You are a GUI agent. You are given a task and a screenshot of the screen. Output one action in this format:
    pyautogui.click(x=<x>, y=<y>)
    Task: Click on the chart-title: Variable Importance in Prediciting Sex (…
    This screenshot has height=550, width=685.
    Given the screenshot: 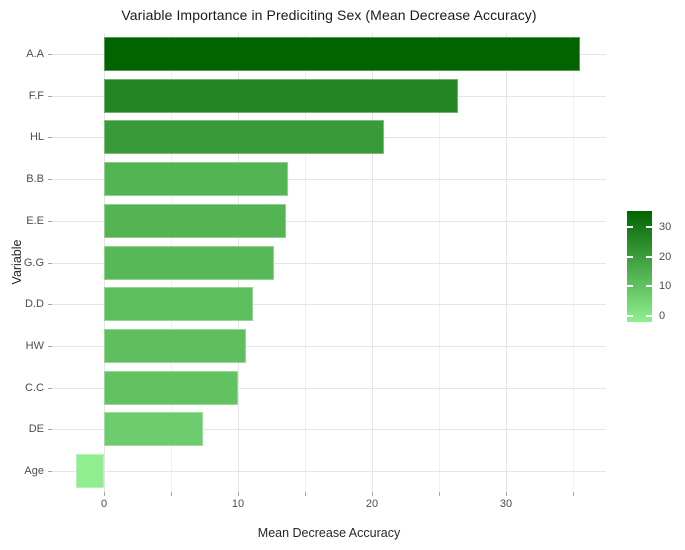 What is the action you would take?
    pyautogui.click(x=329, y=15)
    